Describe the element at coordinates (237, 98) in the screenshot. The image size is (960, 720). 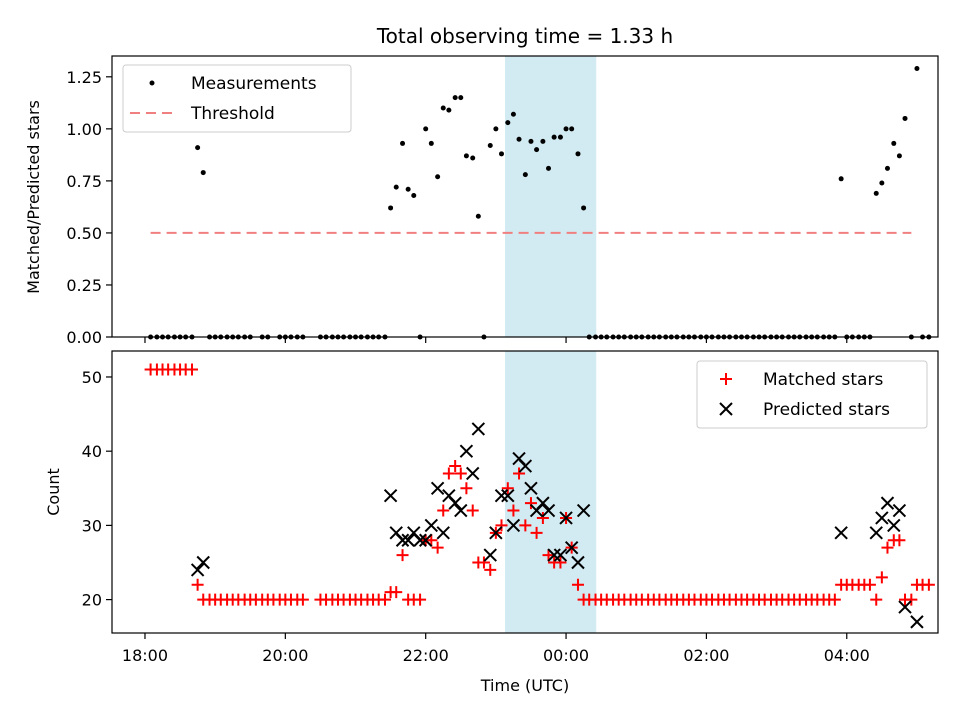
I see `top-legend-box` at that location.